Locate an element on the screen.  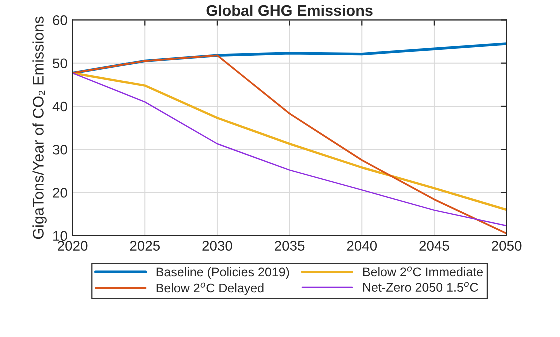
x-tick-label: 2030 is located at coordinates (217, 246).